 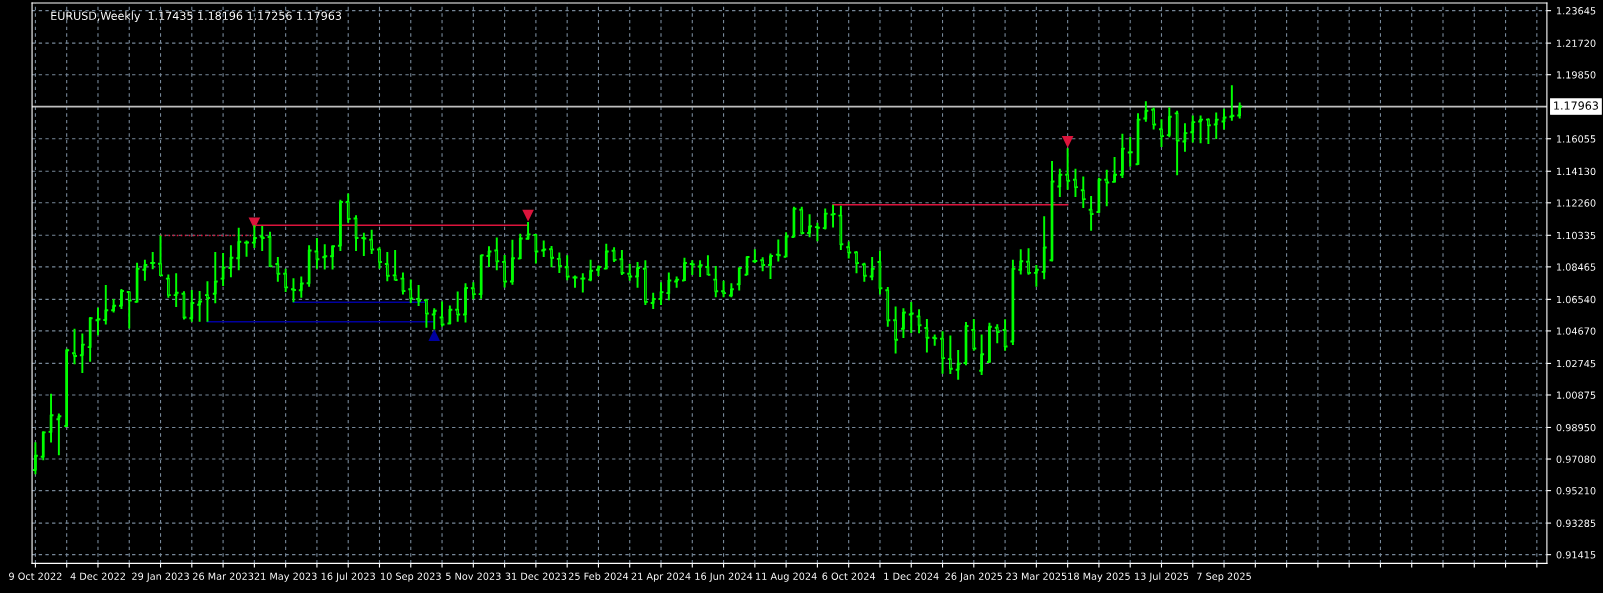 I want to click on y-tick-label: 0.93285, so click(x=1576, y=523).